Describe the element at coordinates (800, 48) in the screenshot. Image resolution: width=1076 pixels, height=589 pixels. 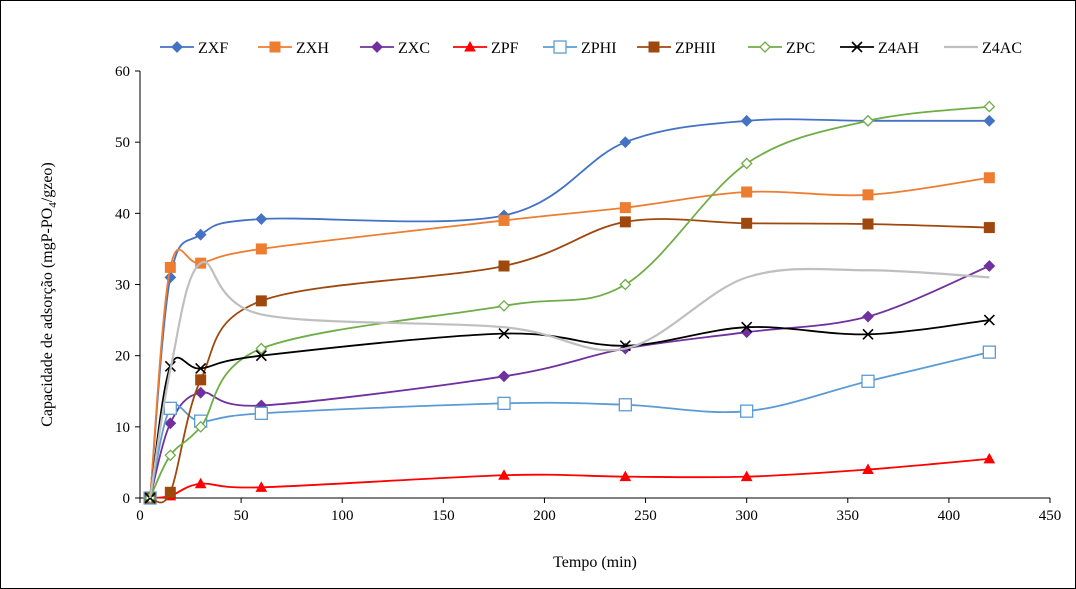
I see `legend-label-zpc: ZPC` at that location.